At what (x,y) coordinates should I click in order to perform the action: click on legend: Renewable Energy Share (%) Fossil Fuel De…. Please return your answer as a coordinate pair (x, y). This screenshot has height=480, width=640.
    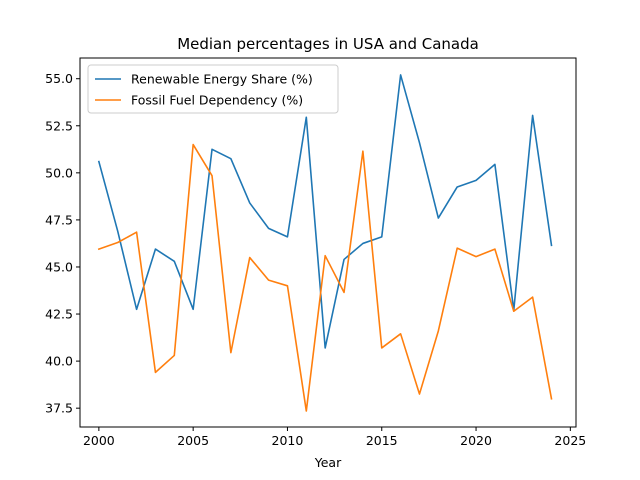
    Looking at the image, I should click on (213, 89).